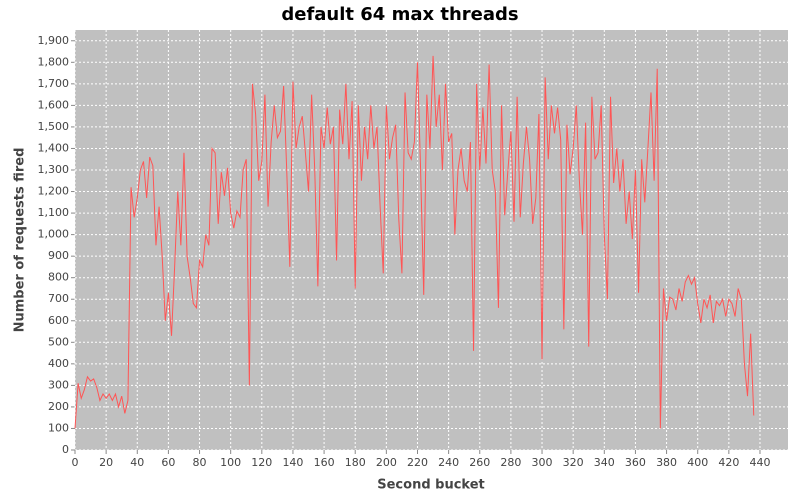 The width and height of the screenshot is (800, 500). What do you see at coordinates (399, 14) in the screenshot?
I see `chart-title: default 64 max threads` at bounding box center [399, 14].